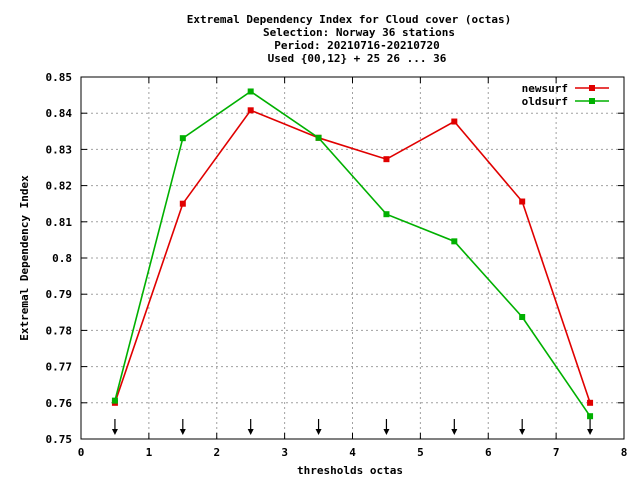  Describe the element at coordinates (59, 294) in the screenshot. I see `y-tick-label: 0.79` at that location.